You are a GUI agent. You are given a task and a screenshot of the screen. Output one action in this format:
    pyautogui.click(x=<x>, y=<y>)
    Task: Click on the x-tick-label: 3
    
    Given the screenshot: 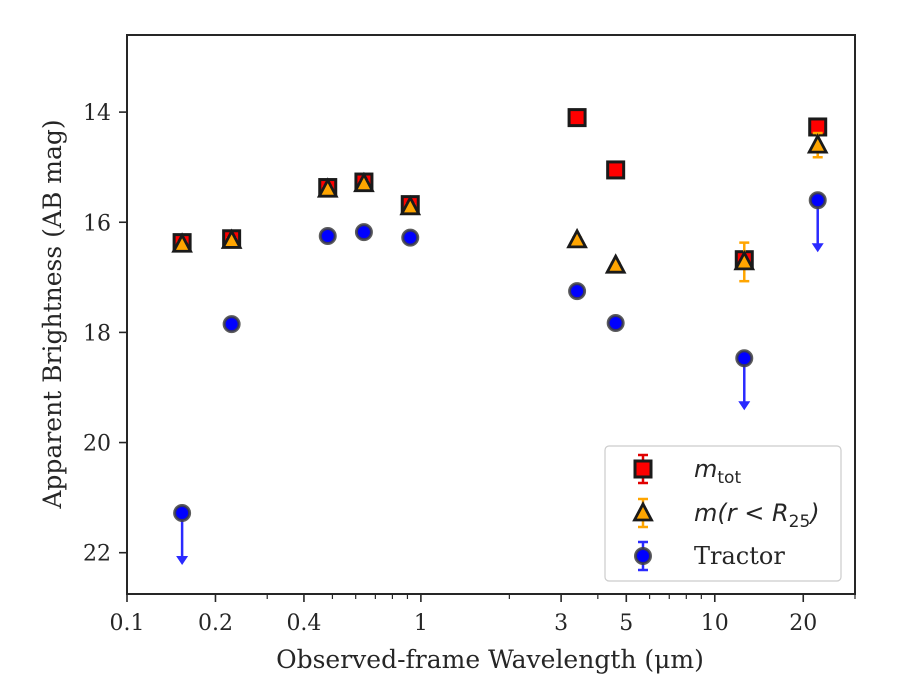 What is the action you would take?
    pyautogui.click(x=561, y=623)
    